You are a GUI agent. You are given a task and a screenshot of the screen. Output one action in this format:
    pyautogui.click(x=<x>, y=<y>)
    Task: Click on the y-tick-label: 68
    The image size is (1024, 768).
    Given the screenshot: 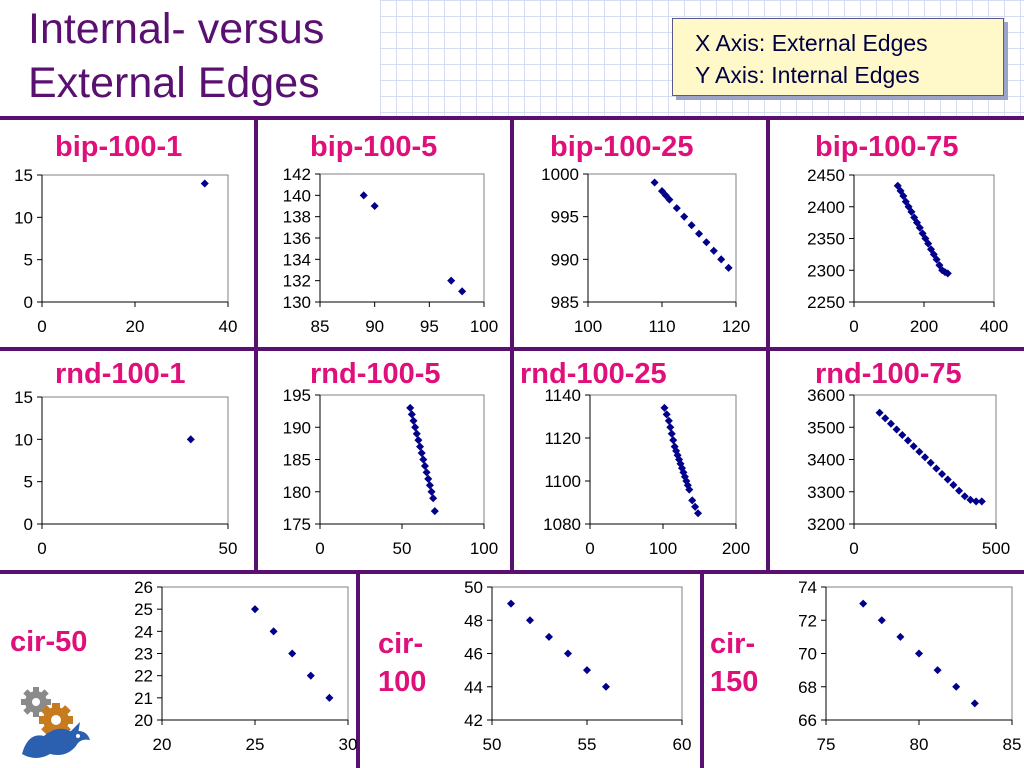 What is the action you would take?
    pyautogui.click(x=807, y=687)
    